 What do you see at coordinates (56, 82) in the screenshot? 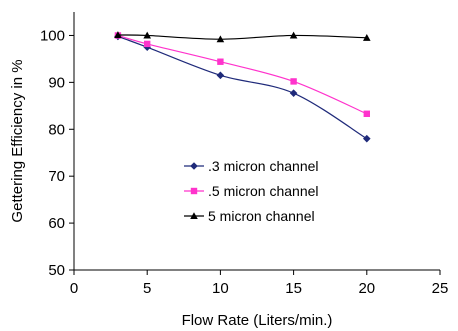
I see `y-tick-label: 90` at bounding box center [56, 82].